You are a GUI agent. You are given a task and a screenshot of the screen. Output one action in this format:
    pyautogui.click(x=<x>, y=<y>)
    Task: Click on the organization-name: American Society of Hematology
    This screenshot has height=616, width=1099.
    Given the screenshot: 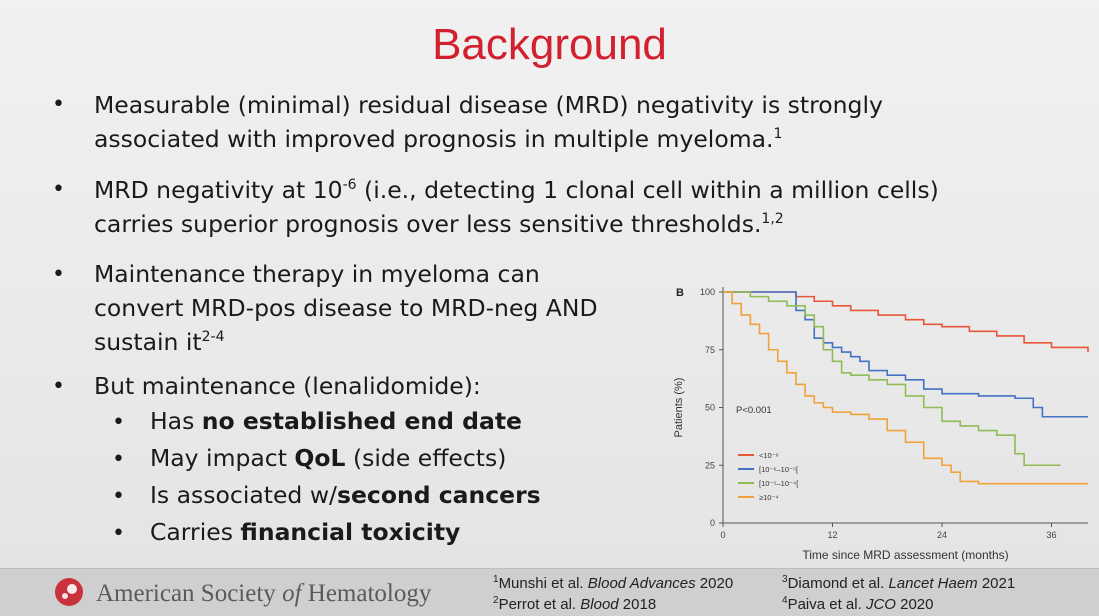 What is the action you would take?
    pyautogui.click(x=263, y=594)
    